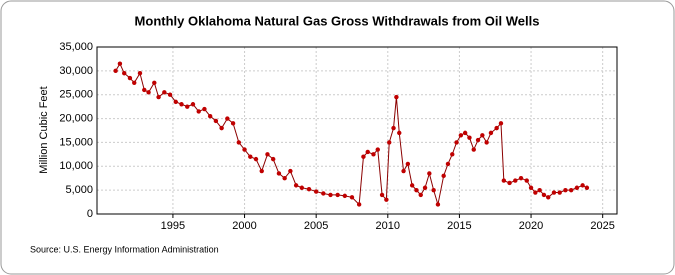 The image size is (675, 275). What do you see at coordinates (76, 142) in the screenshot?
I see `y-tick-label: 15,000` at bounding box center [76, 142].